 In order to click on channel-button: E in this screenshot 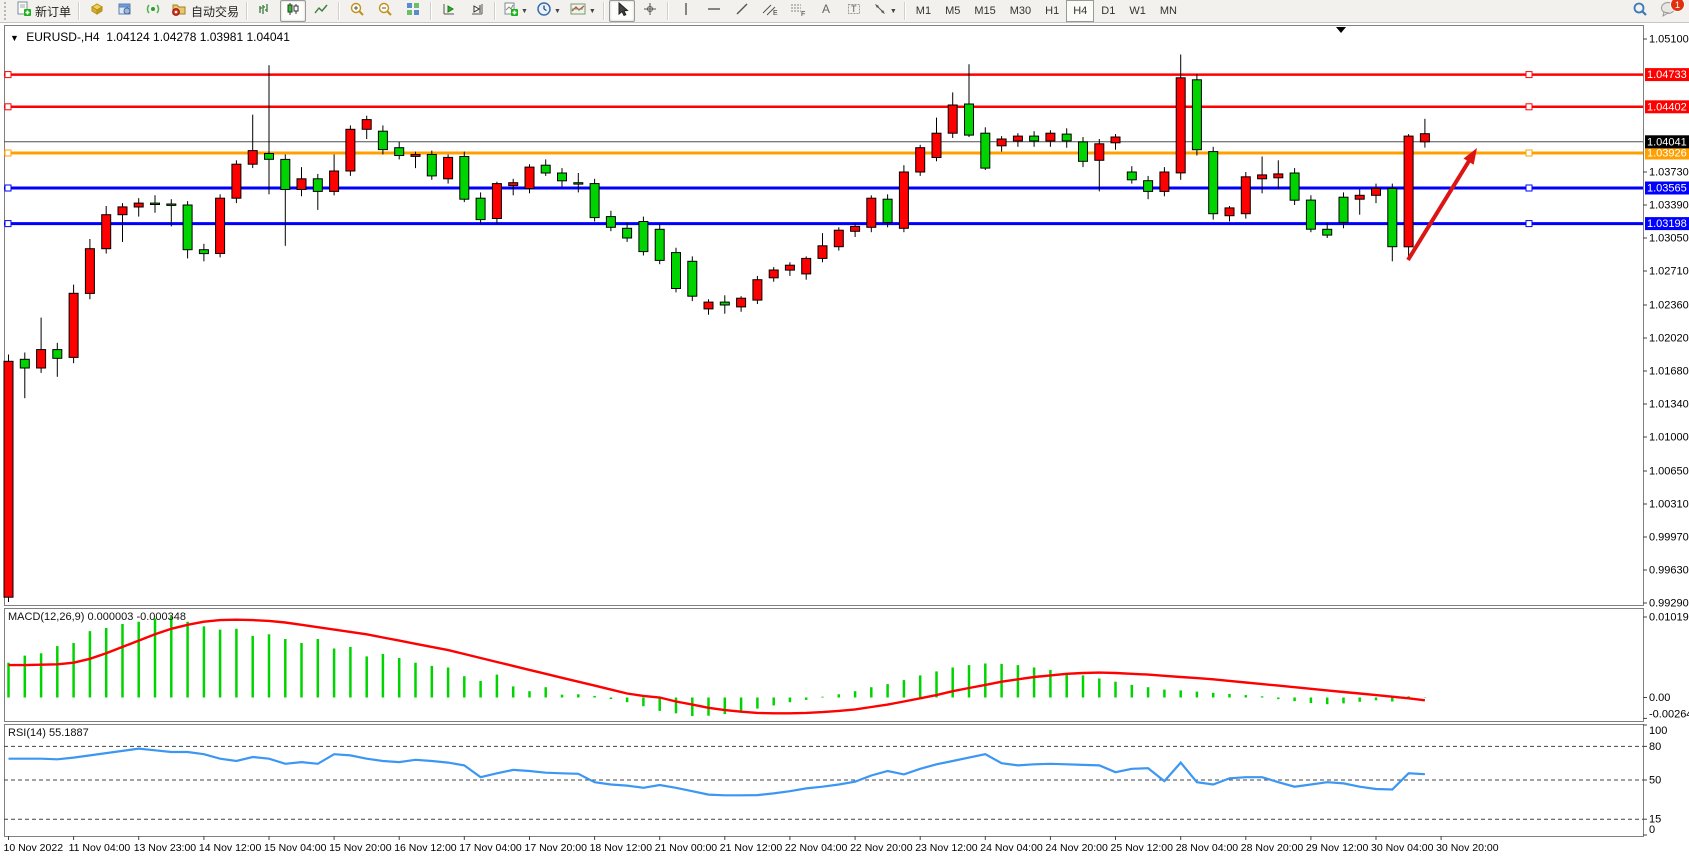, I will do `click(770, 11)`.